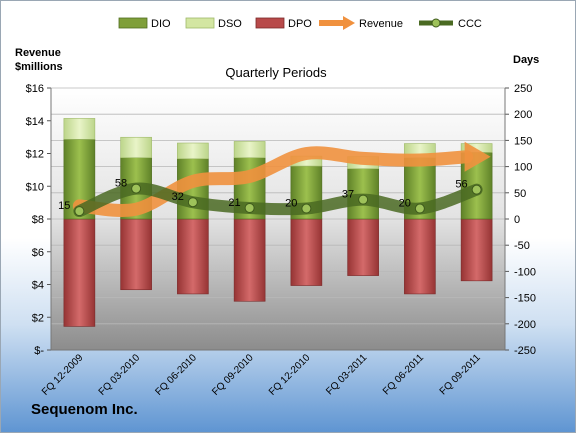  Describe the element at coordinates (523, 168) in the screenshot. I see `right-tick-label: 100` at that location.